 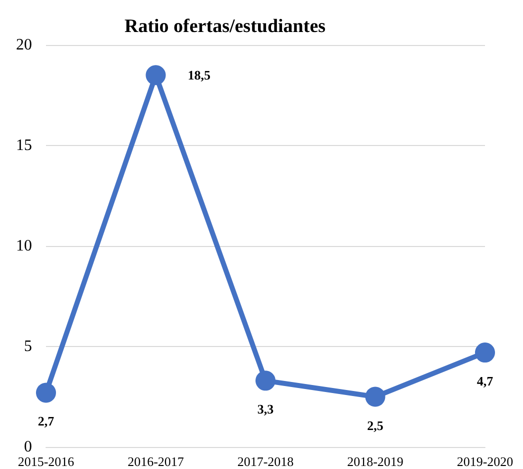 I want to click on data-label: 2,7, so click(x=46, y=421).